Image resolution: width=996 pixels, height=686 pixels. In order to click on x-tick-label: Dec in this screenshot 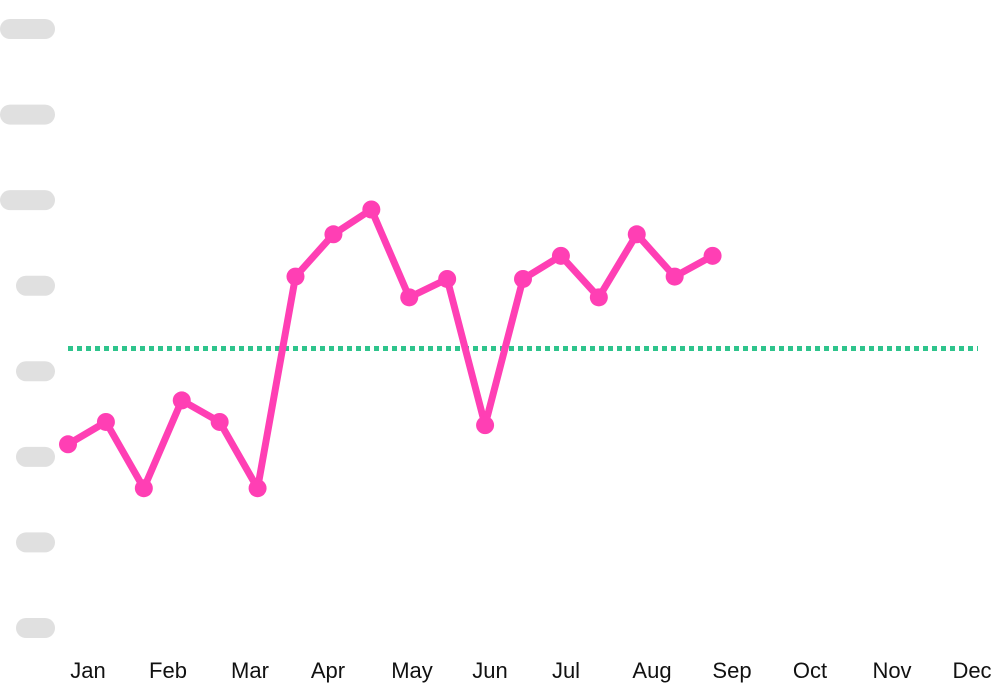, I will do `click(971, 670)`.